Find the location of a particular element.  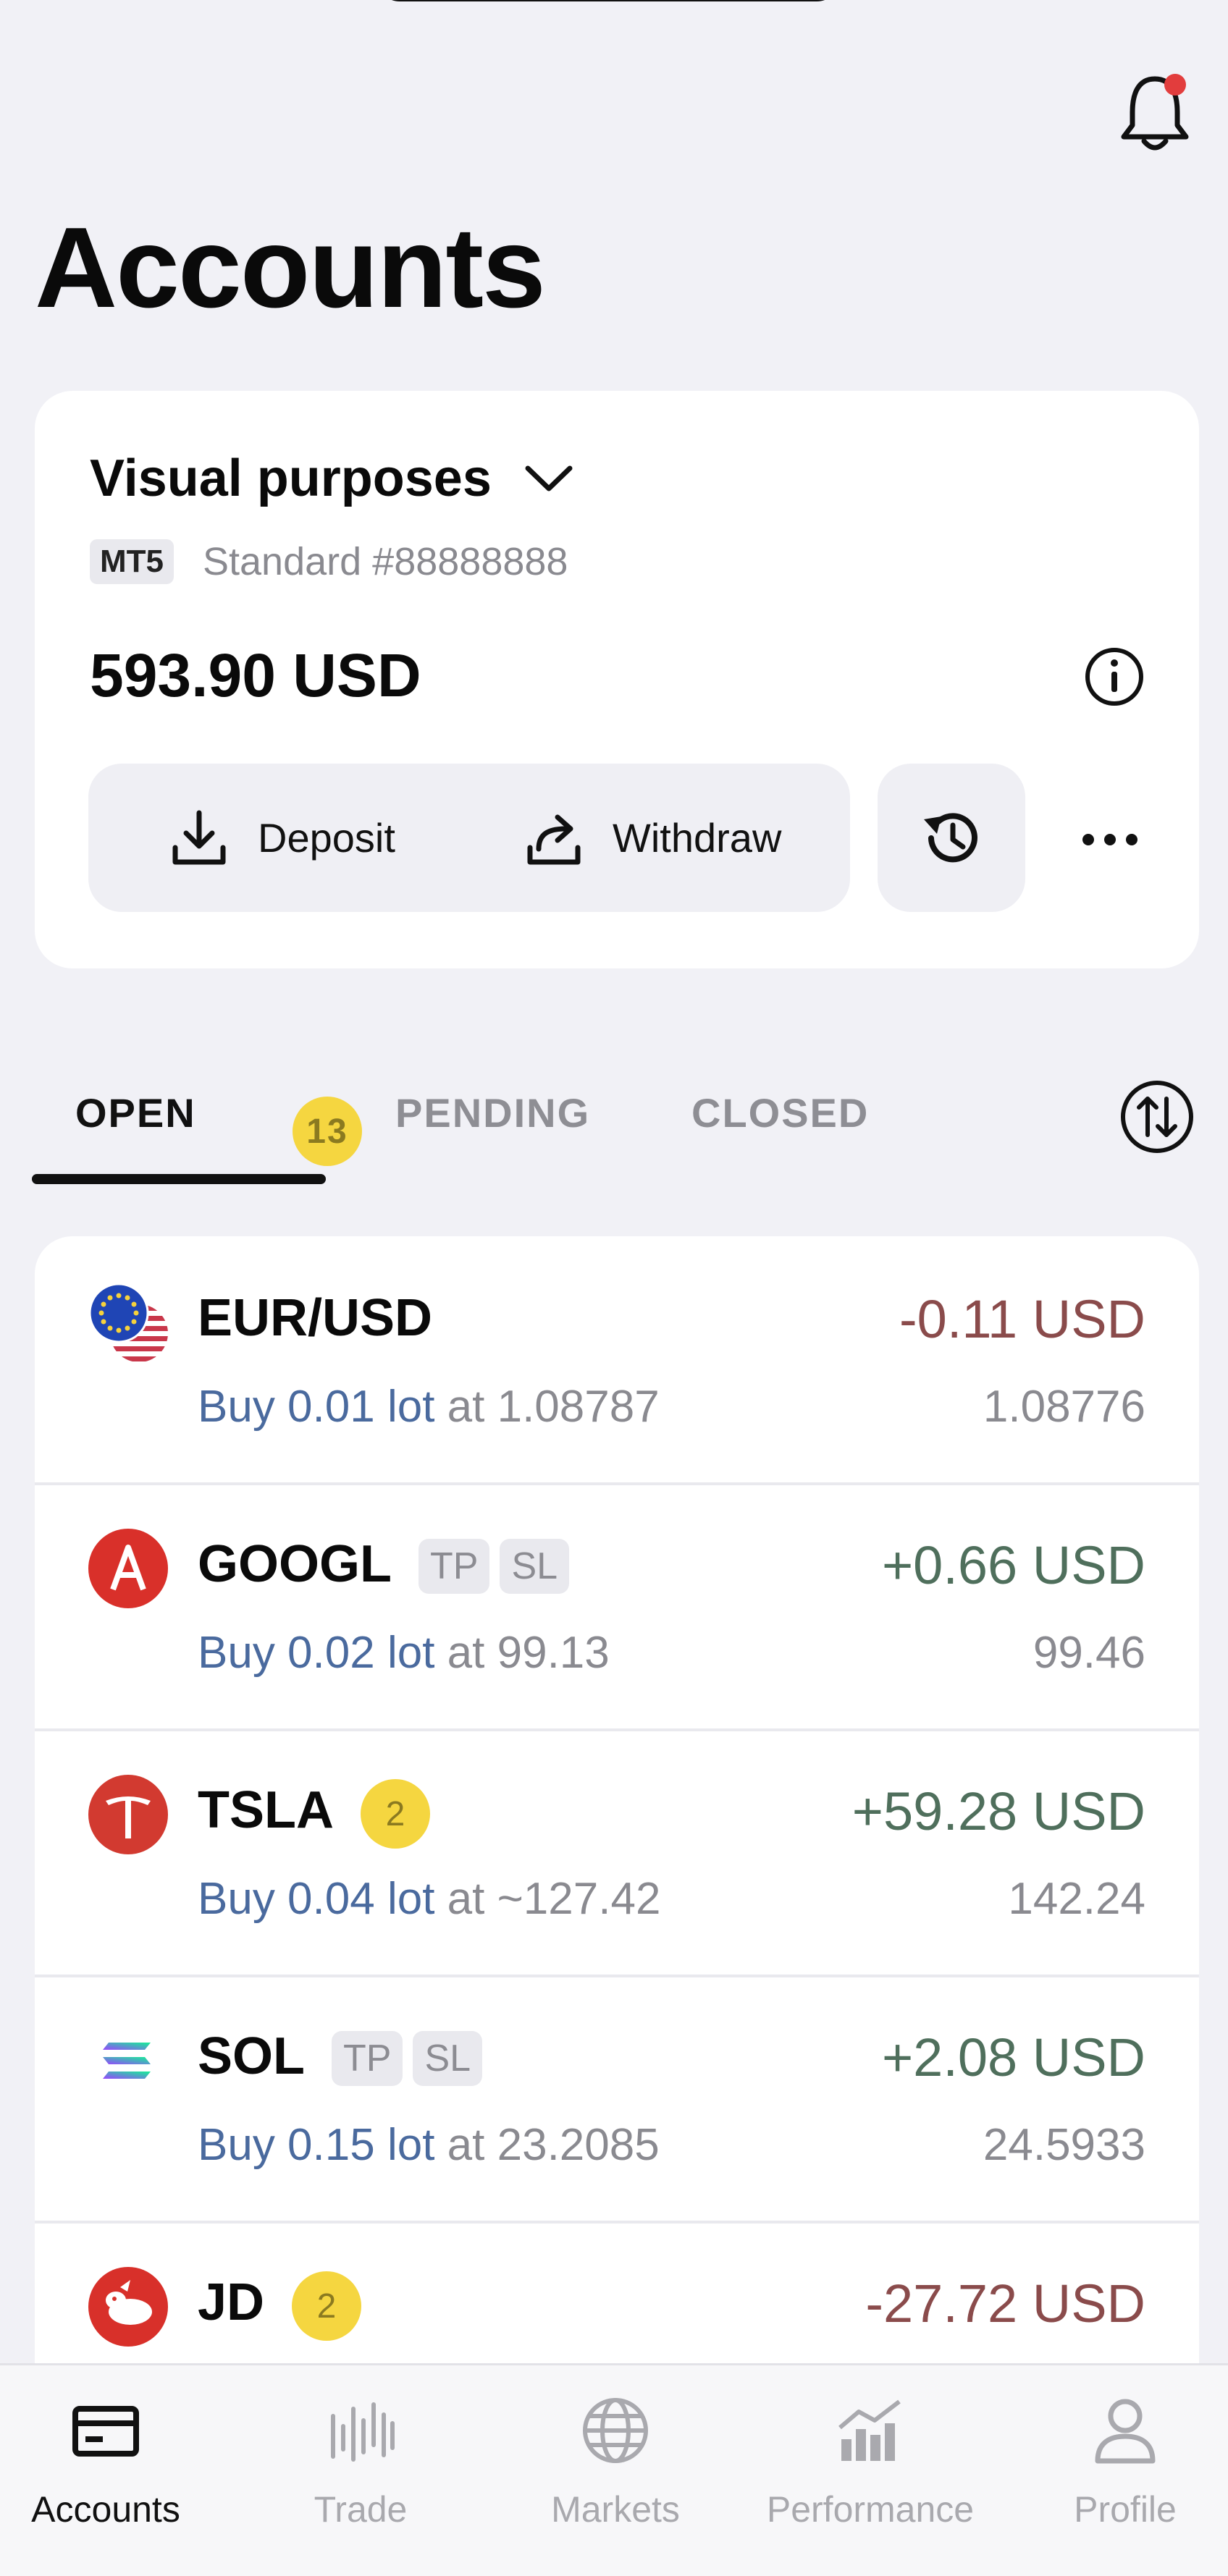

jd-icon is located at coordinates (128, 2307).